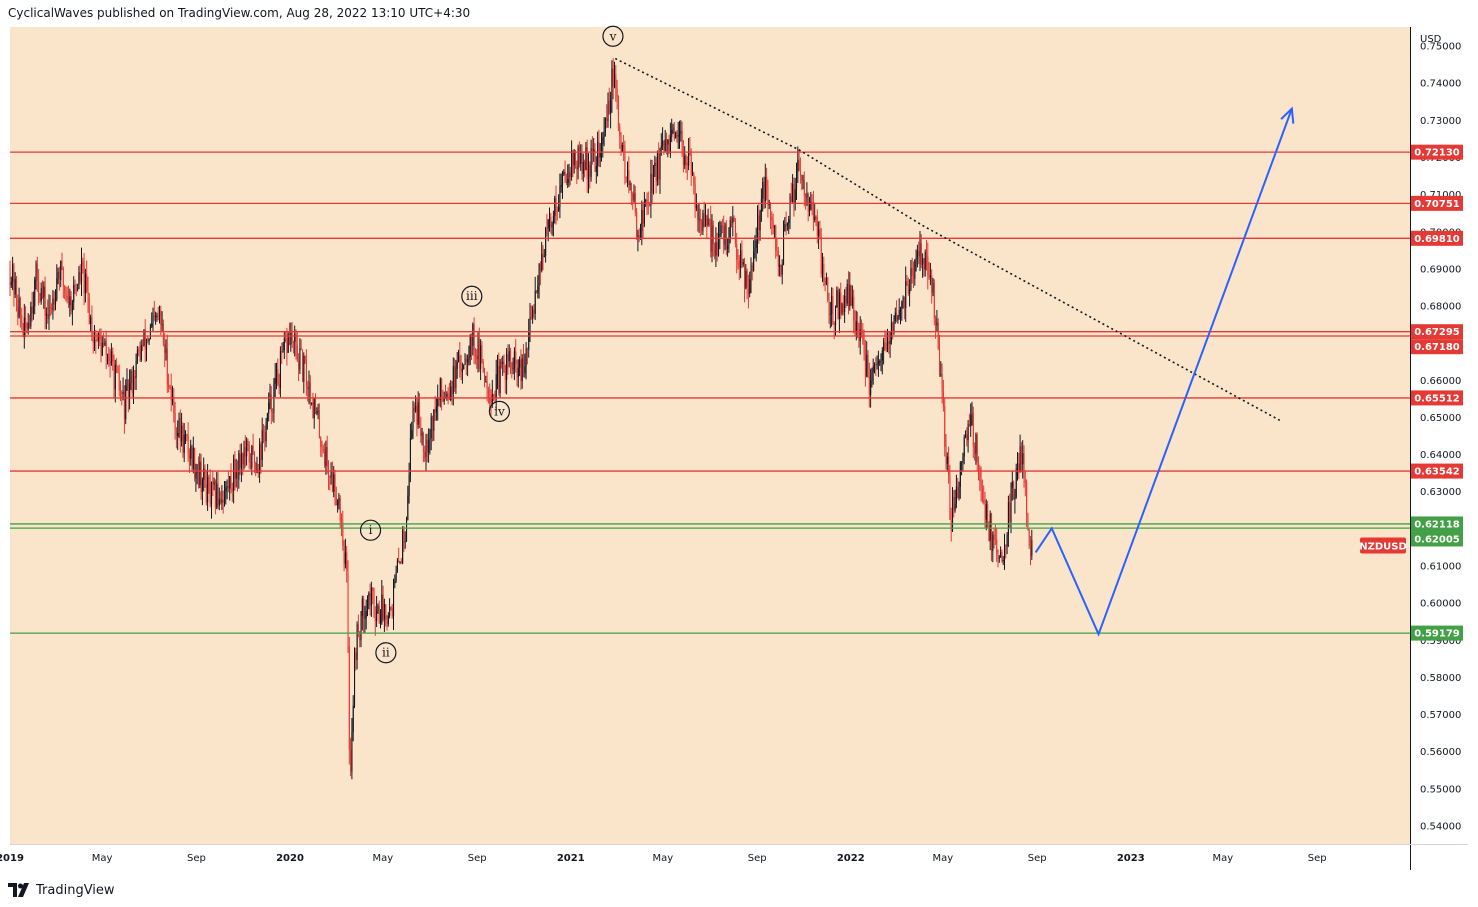 This screenshot has width=1478, height=907. I want to click on price-badge-label: 0.65512, so click(1437, 398).